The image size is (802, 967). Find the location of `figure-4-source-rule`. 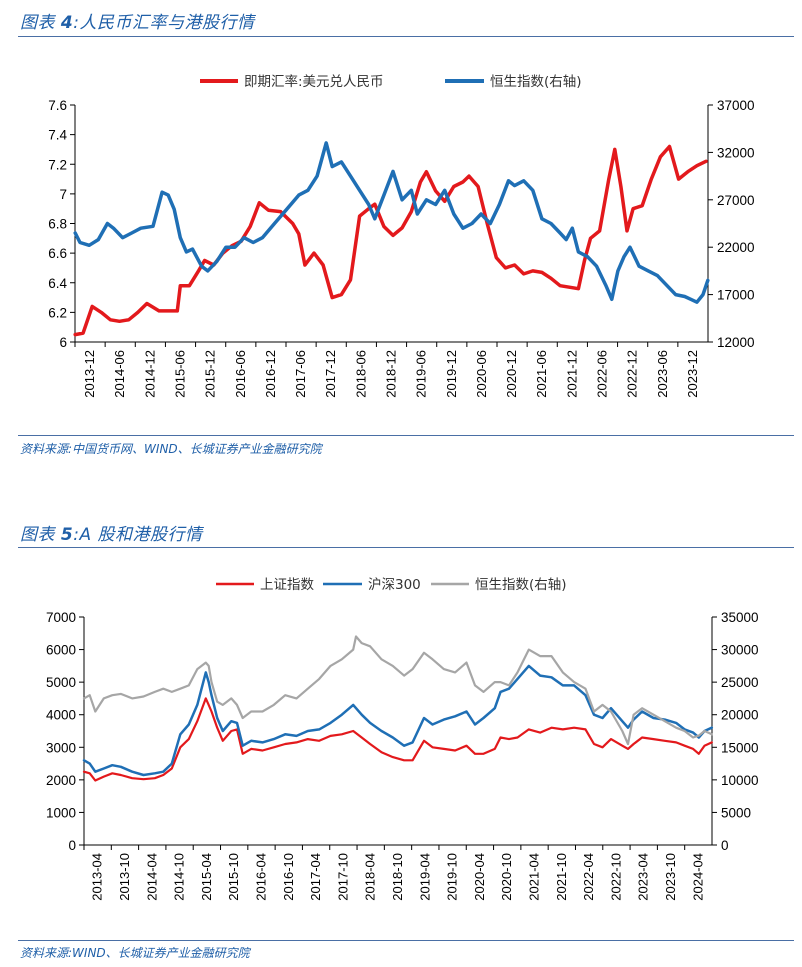

figure-4-source-rule is located at coordinates (406, 435).